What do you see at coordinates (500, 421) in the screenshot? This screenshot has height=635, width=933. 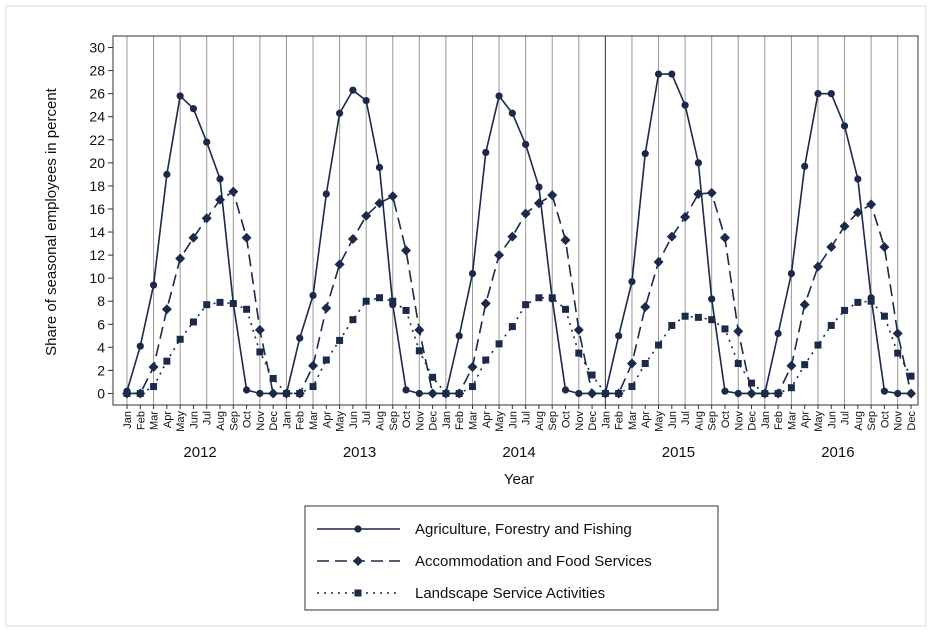 I see `x-tick-label: May` at bounding box center [500, 421].